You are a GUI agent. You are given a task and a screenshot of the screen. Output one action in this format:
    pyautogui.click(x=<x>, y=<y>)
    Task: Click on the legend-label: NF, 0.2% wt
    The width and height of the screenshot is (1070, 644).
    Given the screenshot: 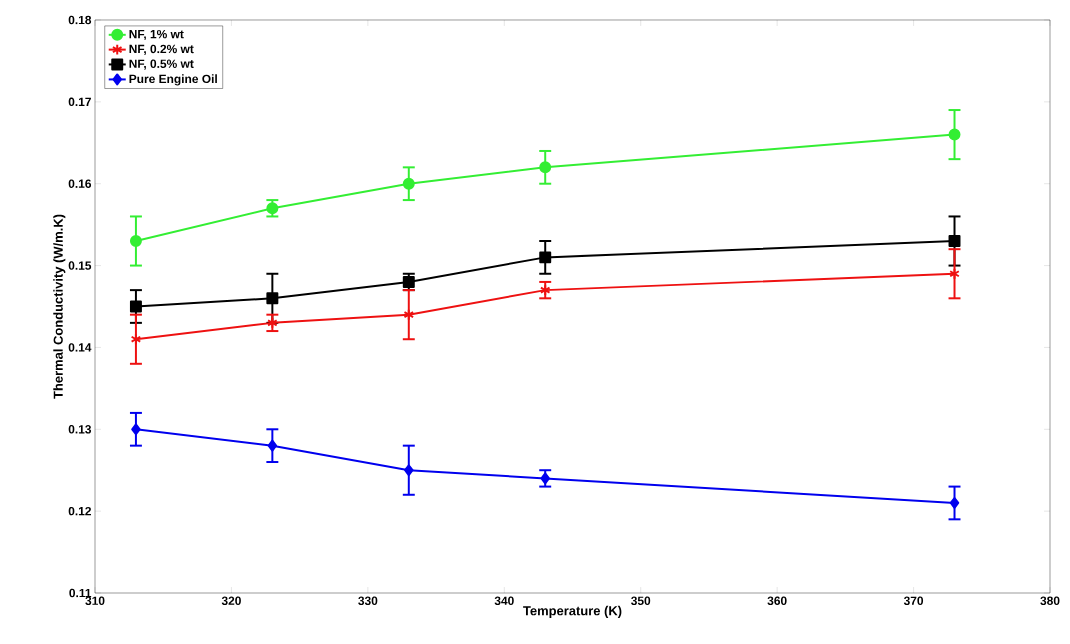 What is the action you would take?
    pyautogui.click(x=161, y=49)
    